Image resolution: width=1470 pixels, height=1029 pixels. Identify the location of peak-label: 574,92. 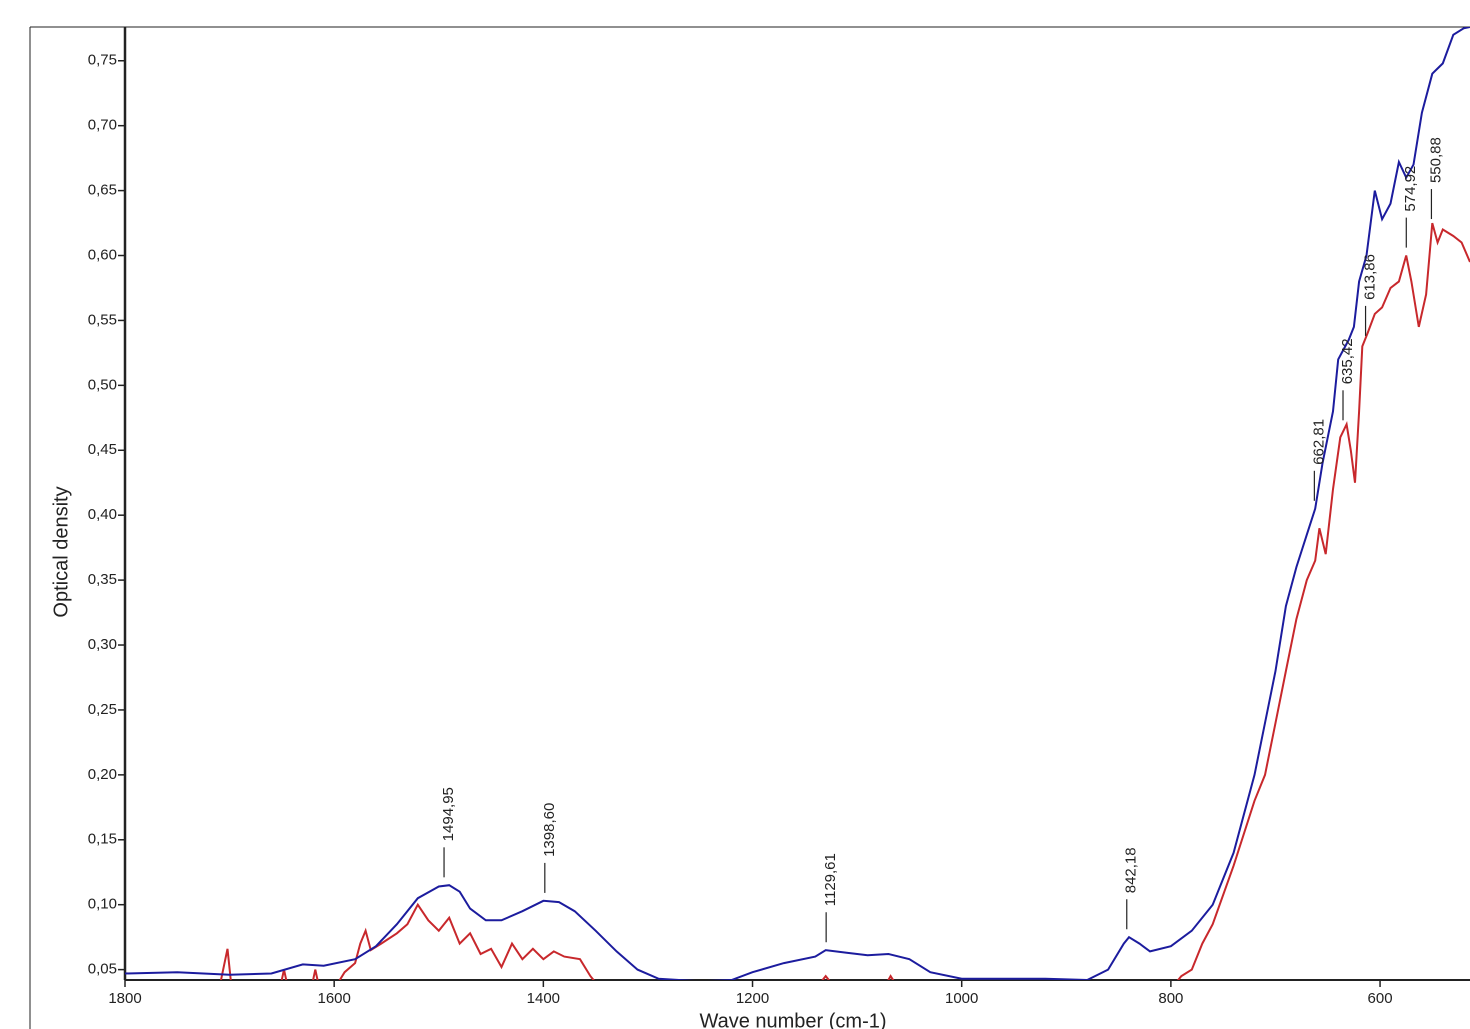
(1410, 189).